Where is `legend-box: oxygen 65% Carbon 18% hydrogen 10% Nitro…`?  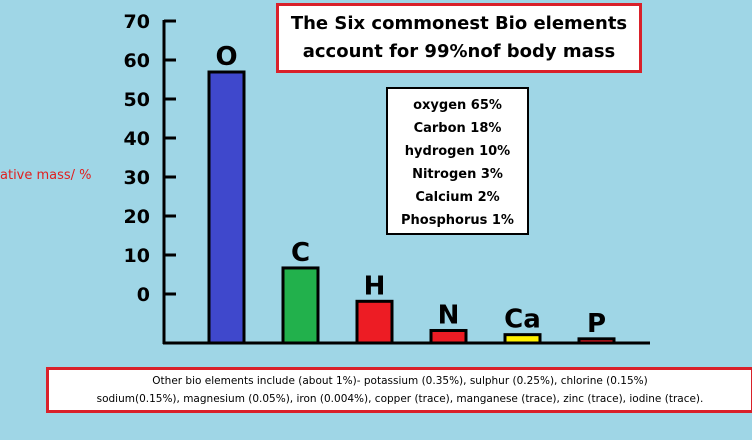
legend-box: oxygen 65% Carbon 18% hydrogen 10% Nitro… is located at coordinates (457, 161).